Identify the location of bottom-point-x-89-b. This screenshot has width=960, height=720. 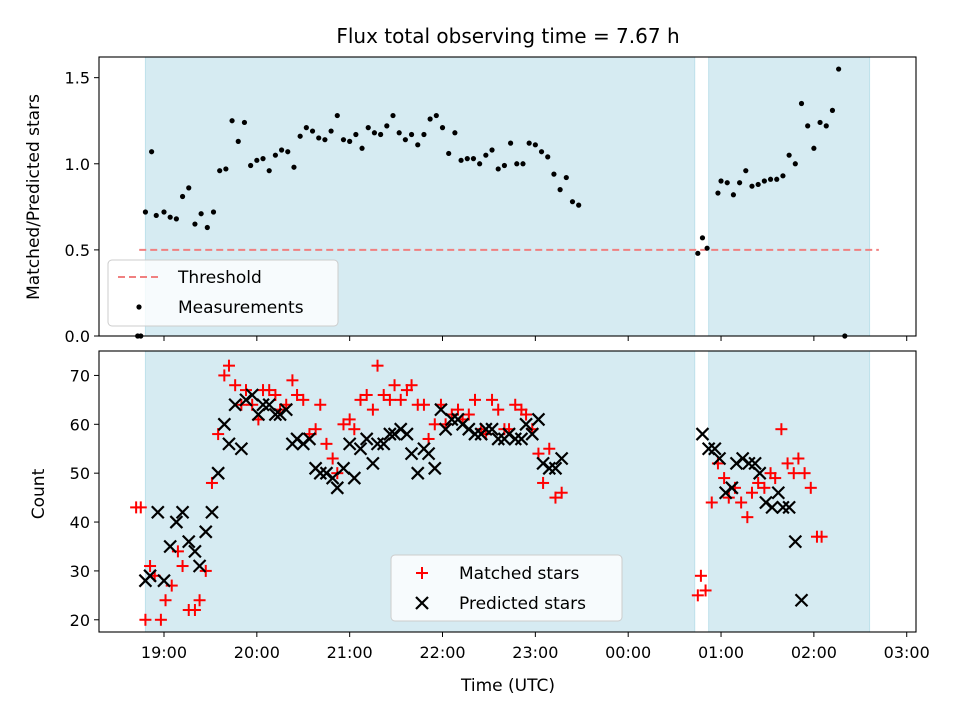
(795, 541).